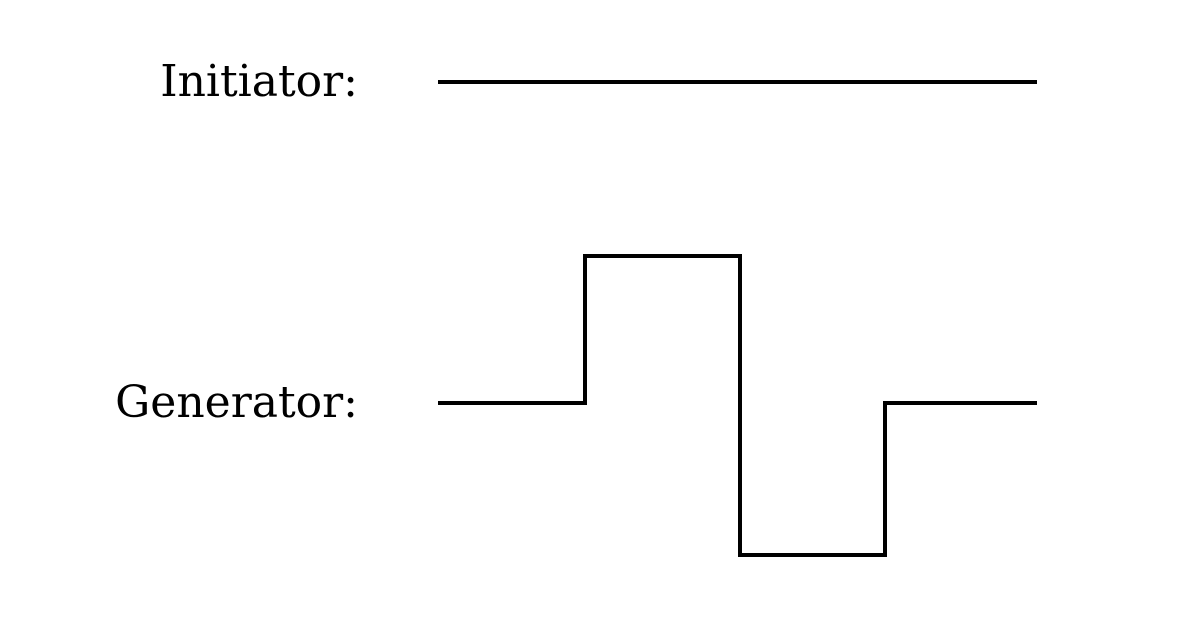 This screenshot has height=617, width=1200. Describe the element at coordinates (259, 81) in the screenshot. I see `initiator-label: Initiator:` at that location.